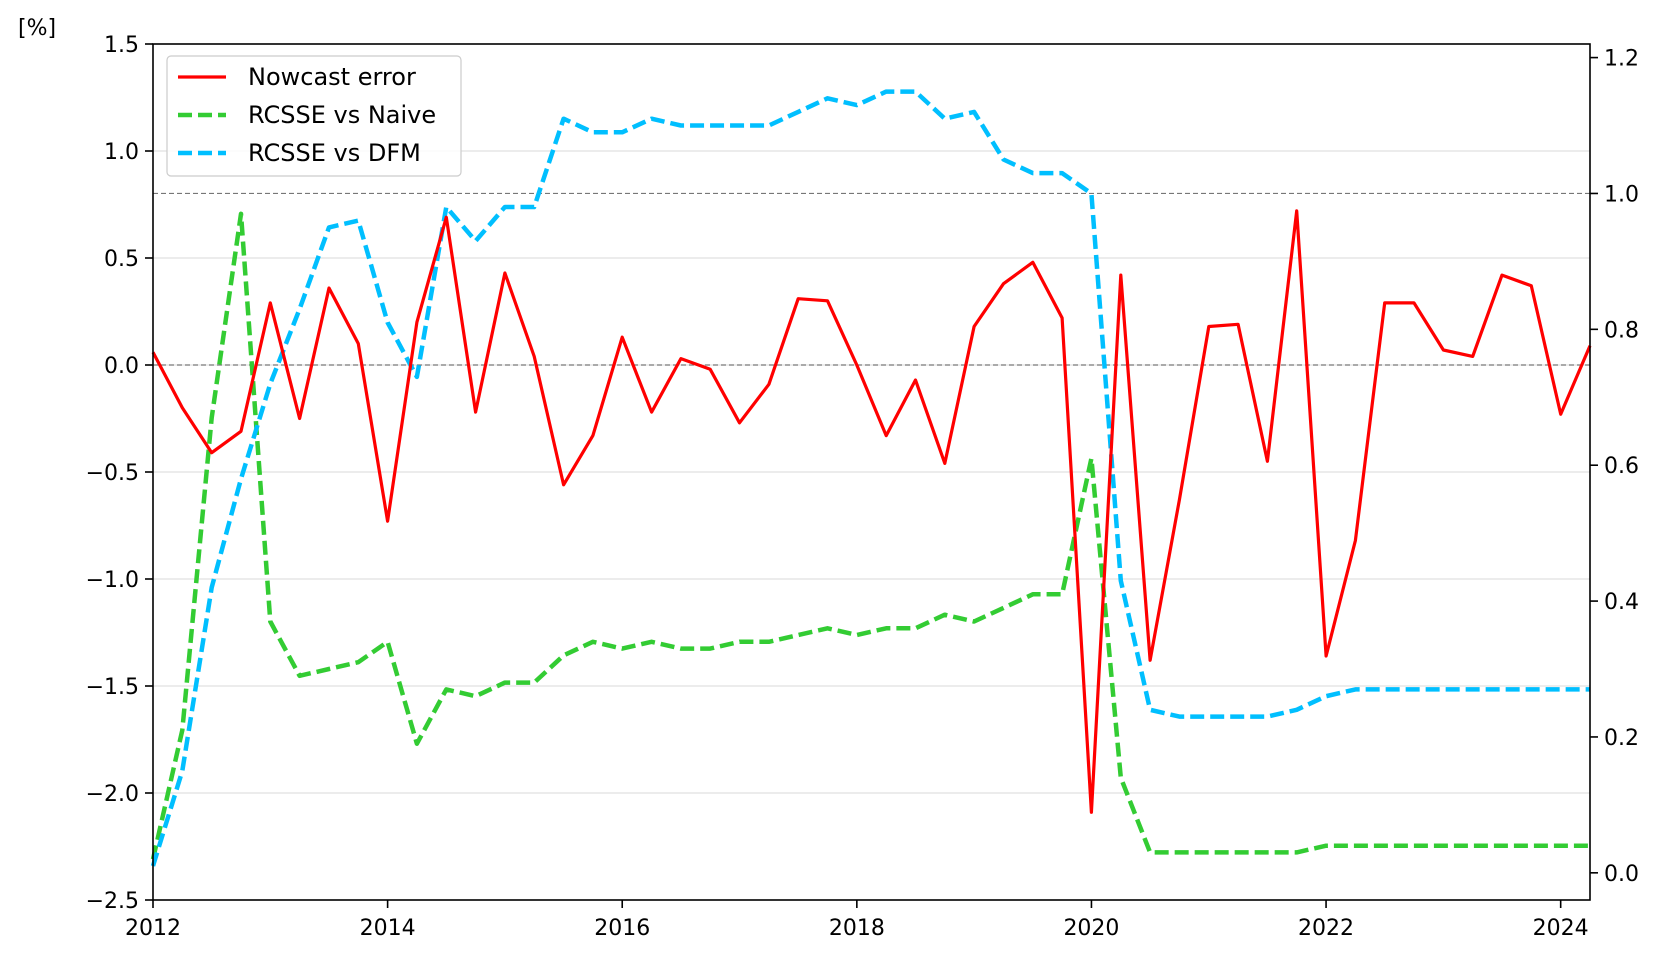  What do you see at coordinates (1091, 928) in the screenshot?
I see `x-tick-label: 2020` at bounding box center [1091, 928].